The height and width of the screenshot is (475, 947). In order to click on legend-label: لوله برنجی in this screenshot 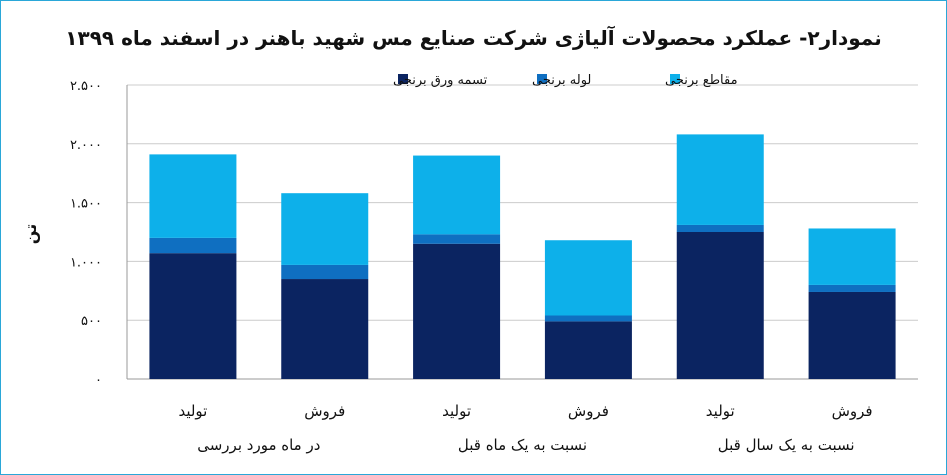, I will do `click(561, 80)`.